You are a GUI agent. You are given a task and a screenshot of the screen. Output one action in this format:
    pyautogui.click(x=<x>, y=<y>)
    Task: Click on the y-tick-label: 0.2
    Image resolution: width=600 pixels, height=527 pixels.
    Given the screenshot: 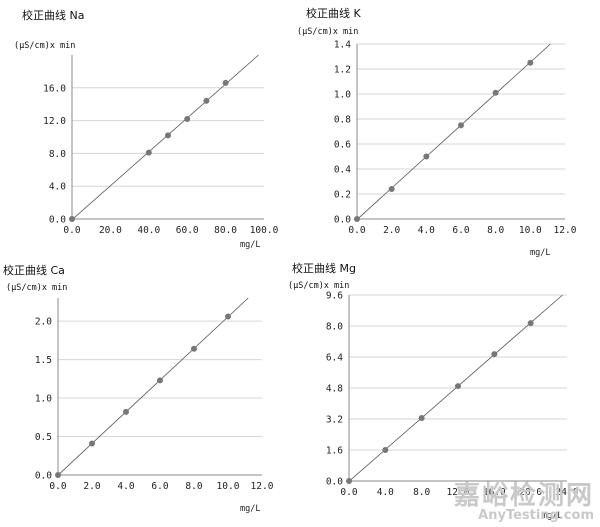 What is the action you would take?
    pyautogui.click(x=342, y=195)
    